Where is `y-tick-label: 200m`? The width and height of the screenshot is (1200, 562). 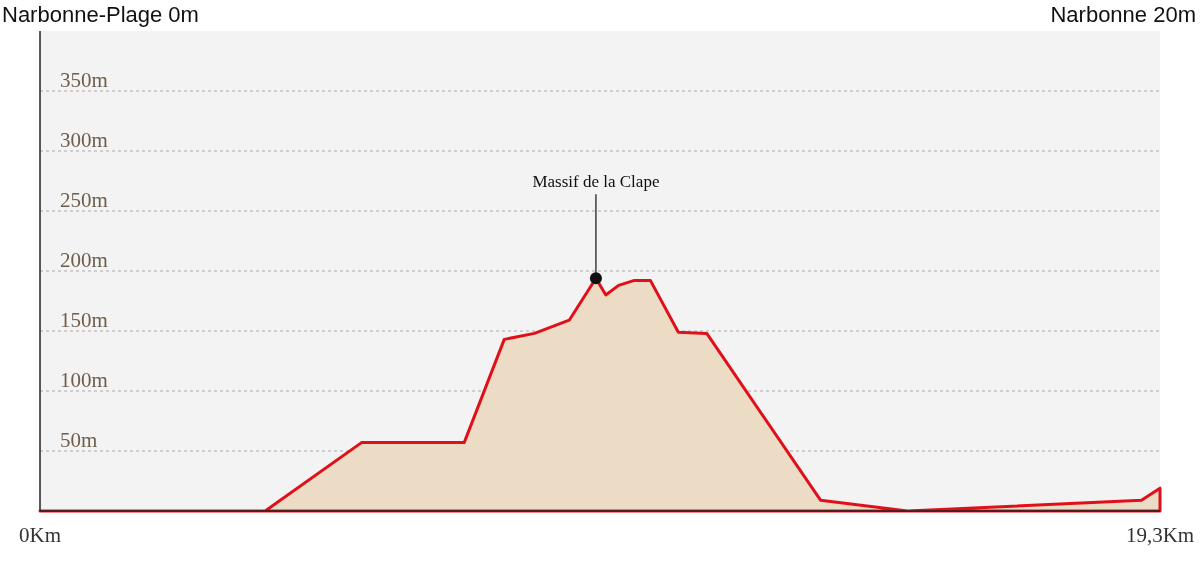 y-tick-label: 200m is located at coordinates (84, 260).